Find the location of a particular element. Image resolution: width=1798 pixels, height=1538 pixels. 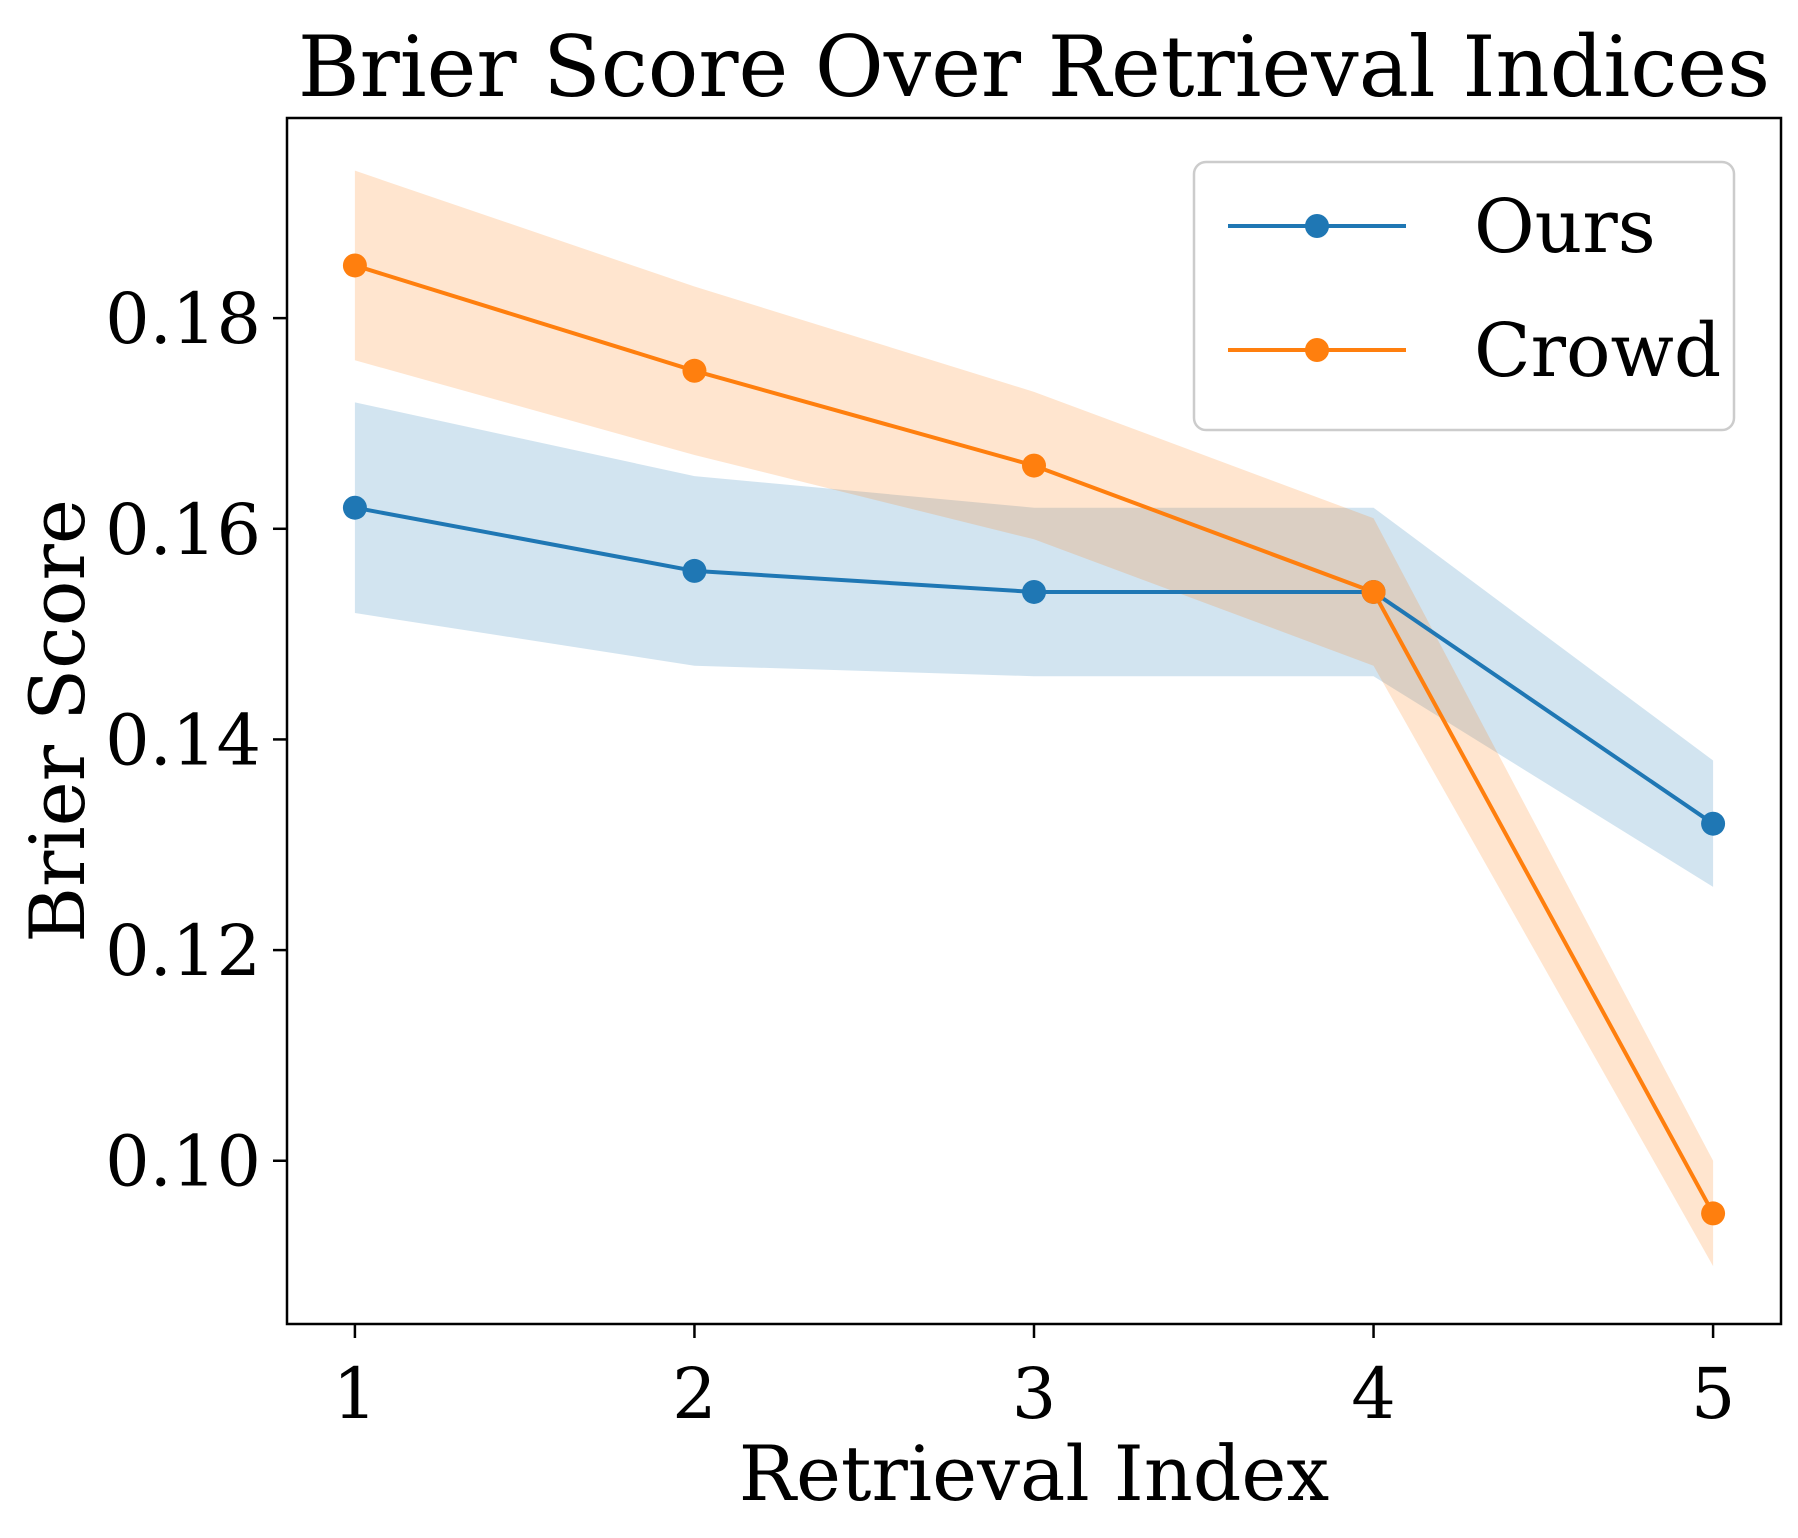

x-tick-label: 1 is located at coordinates (355, 1394).